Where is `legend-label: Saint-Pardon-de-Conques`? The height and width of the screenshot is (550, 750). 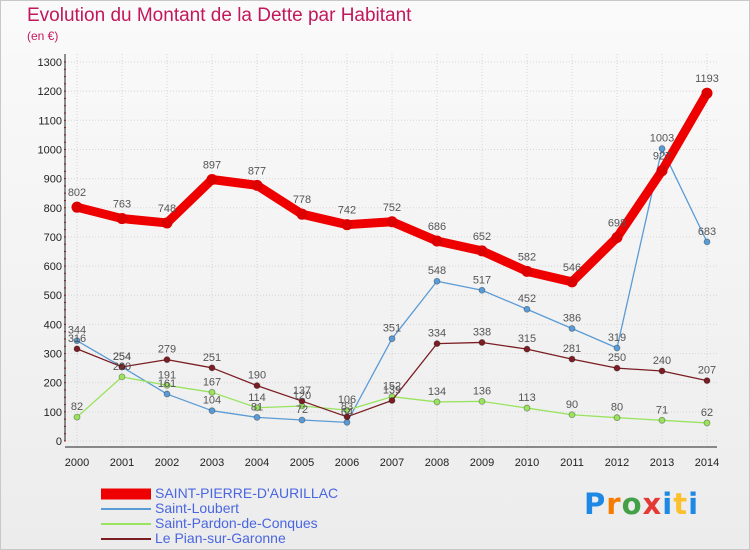 legend-label: Saint-Pardon-de-Conques is located at coordinates (236, 523).